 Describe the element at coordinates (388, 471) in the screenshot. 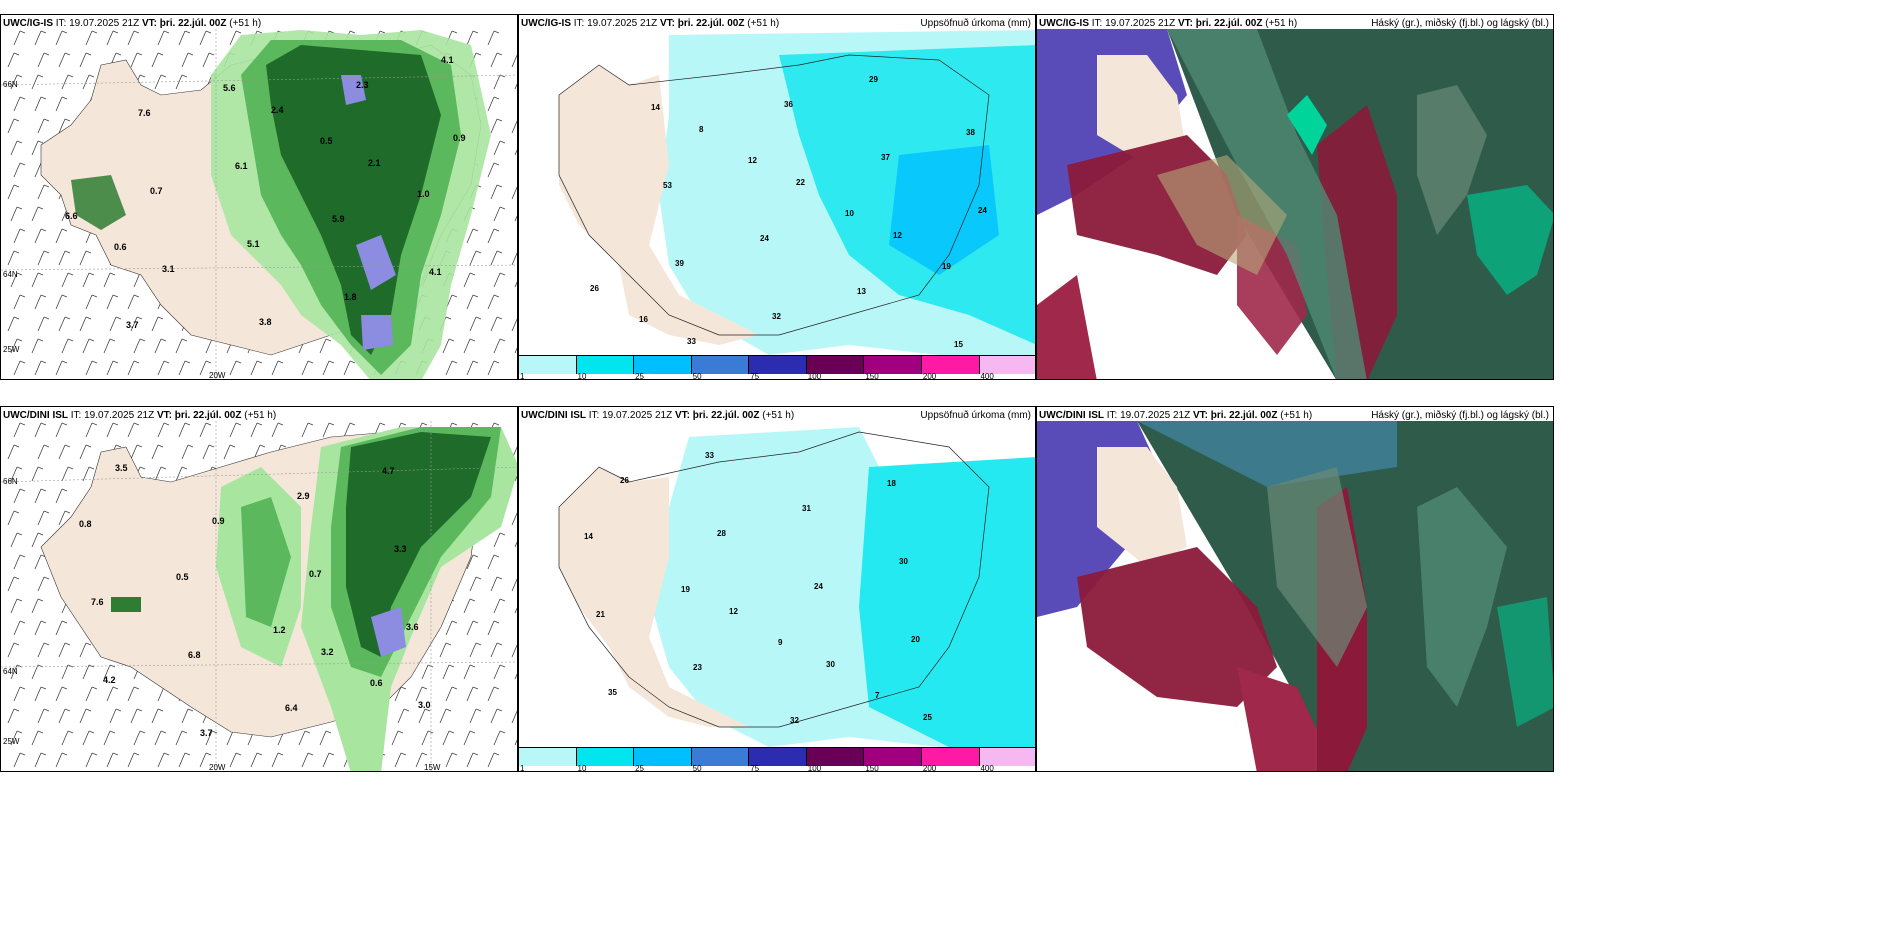

I see `map-value-label: 4.7` at that location.